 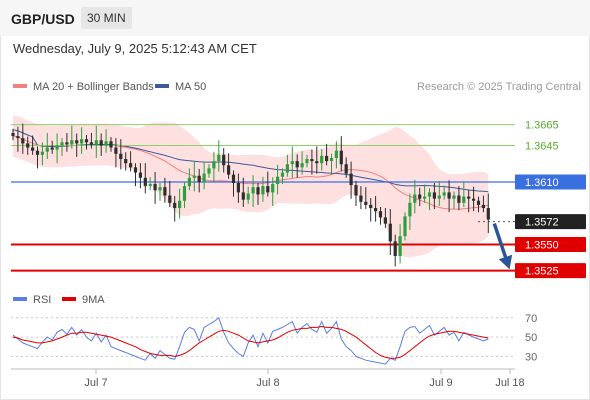 I want to click on level-tag-1.3525, so click(x=550, y=271).